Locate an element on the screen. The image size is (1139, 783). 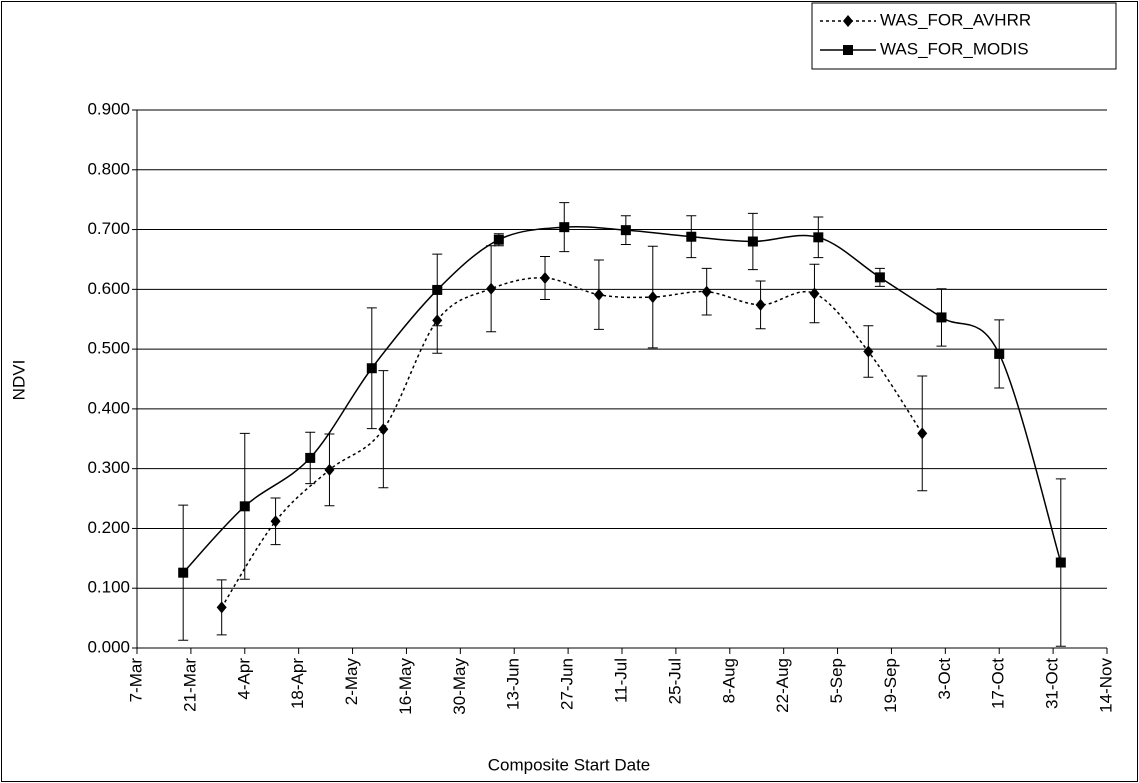
y-tick-label: 0.100 is located at coordinates (108, 587).